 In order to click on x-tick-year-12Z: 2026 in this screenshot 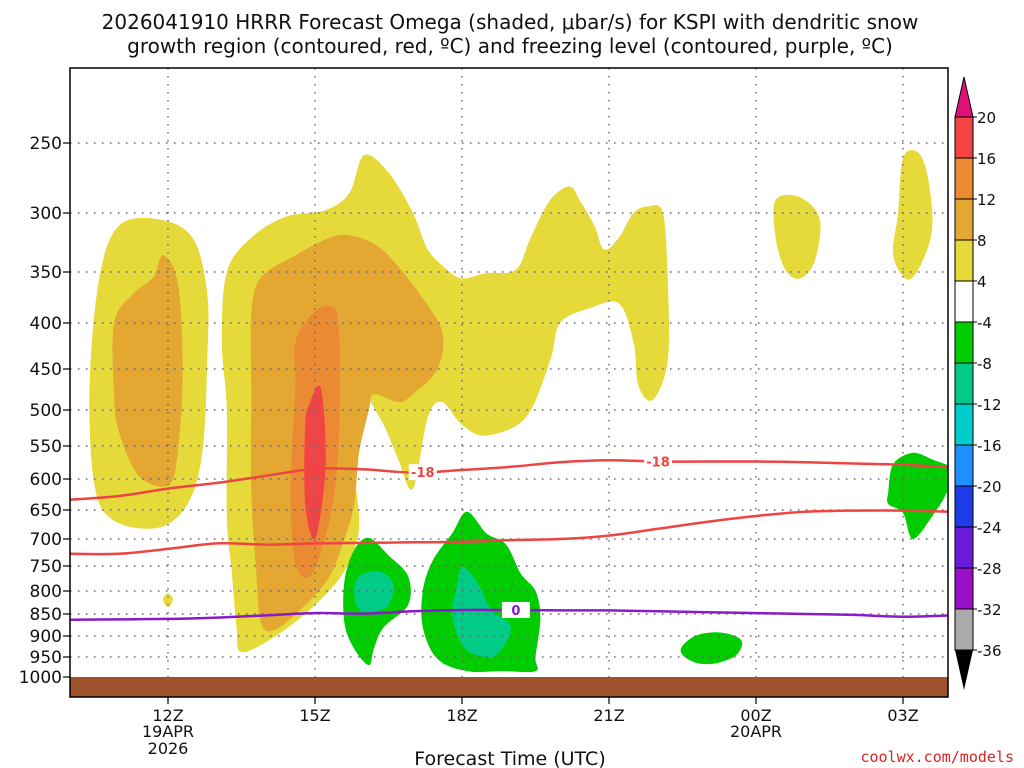, I will do `click(168, 748)`.